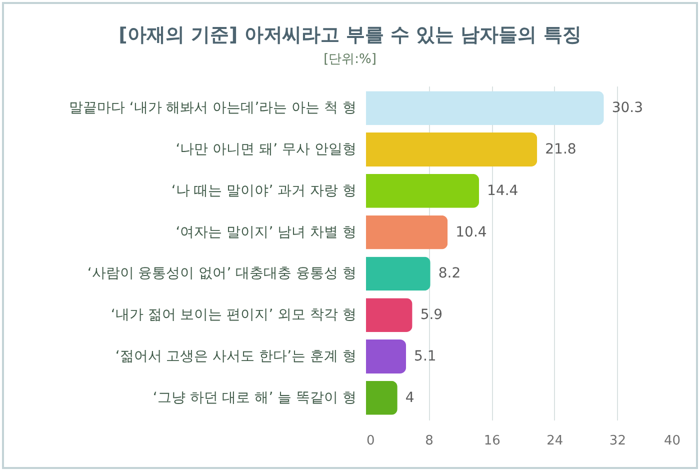 This screenshot has width=700, height=471. Describe the element at coordinates (555, 441) in the screenshot. I see `x-tick-label: 24` at that location.